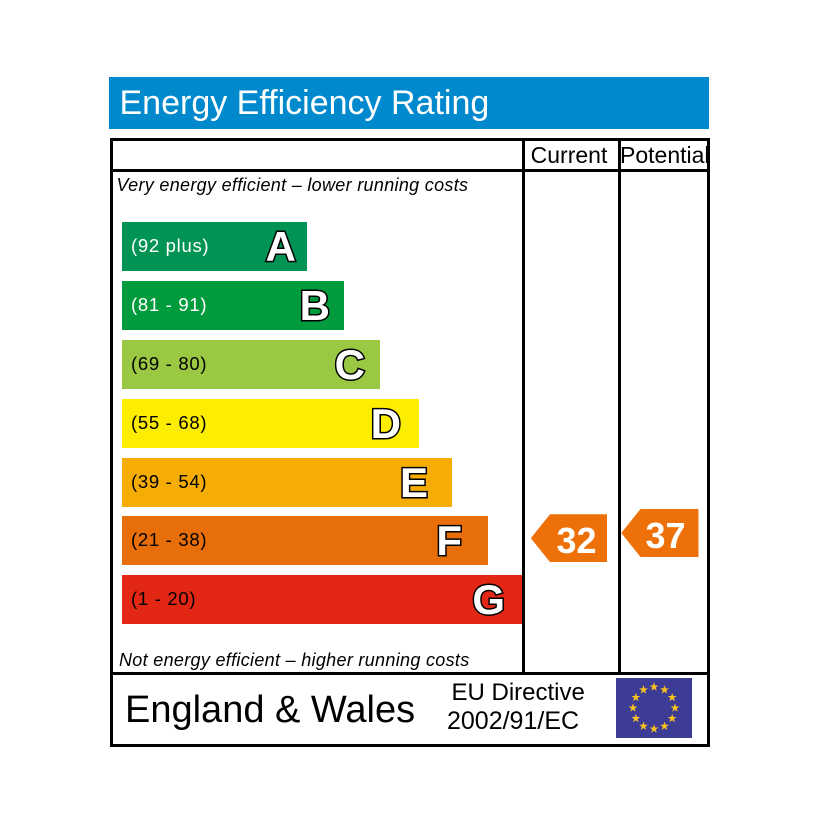  Describe the element at coordinates (665, 535) in the screenshot. I see `svg-text: 37` at that location.